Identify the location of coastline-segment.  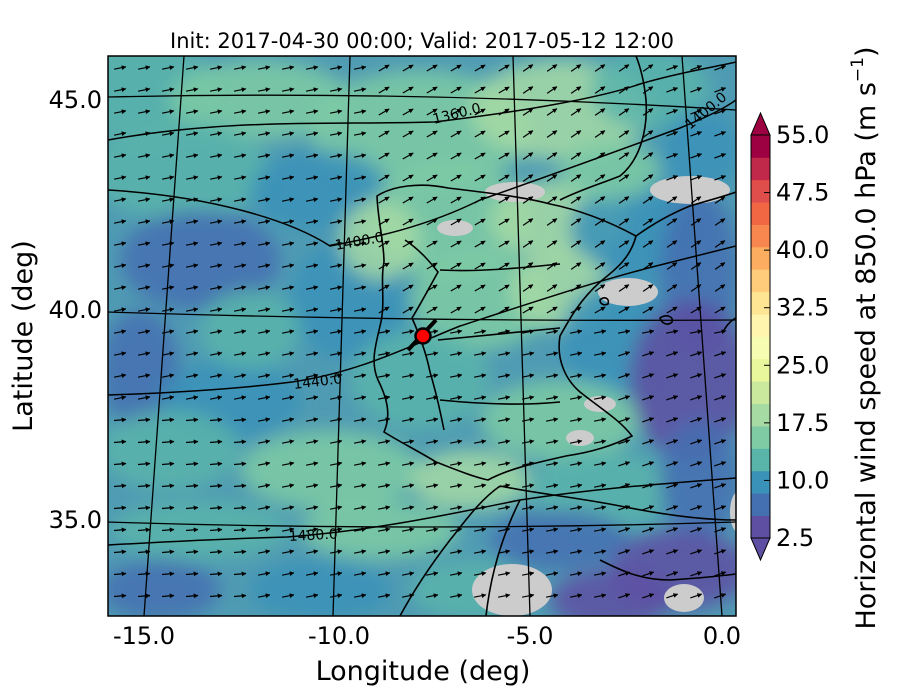
(500, 267).